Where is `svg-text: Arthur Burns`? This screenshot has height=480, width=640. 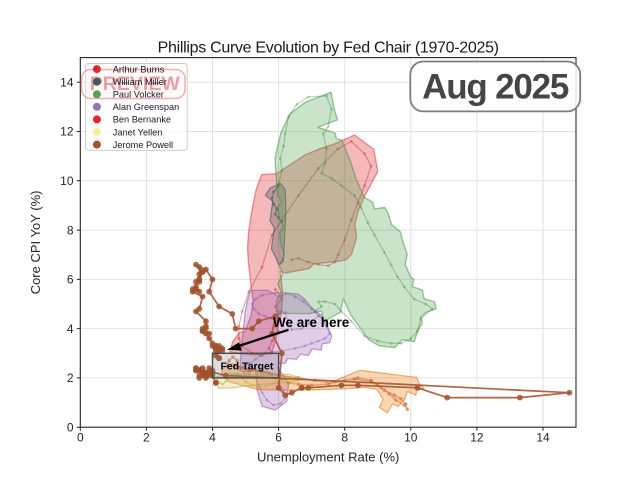 svg-text: Arthur Burns is located at coordinates (139, 69).